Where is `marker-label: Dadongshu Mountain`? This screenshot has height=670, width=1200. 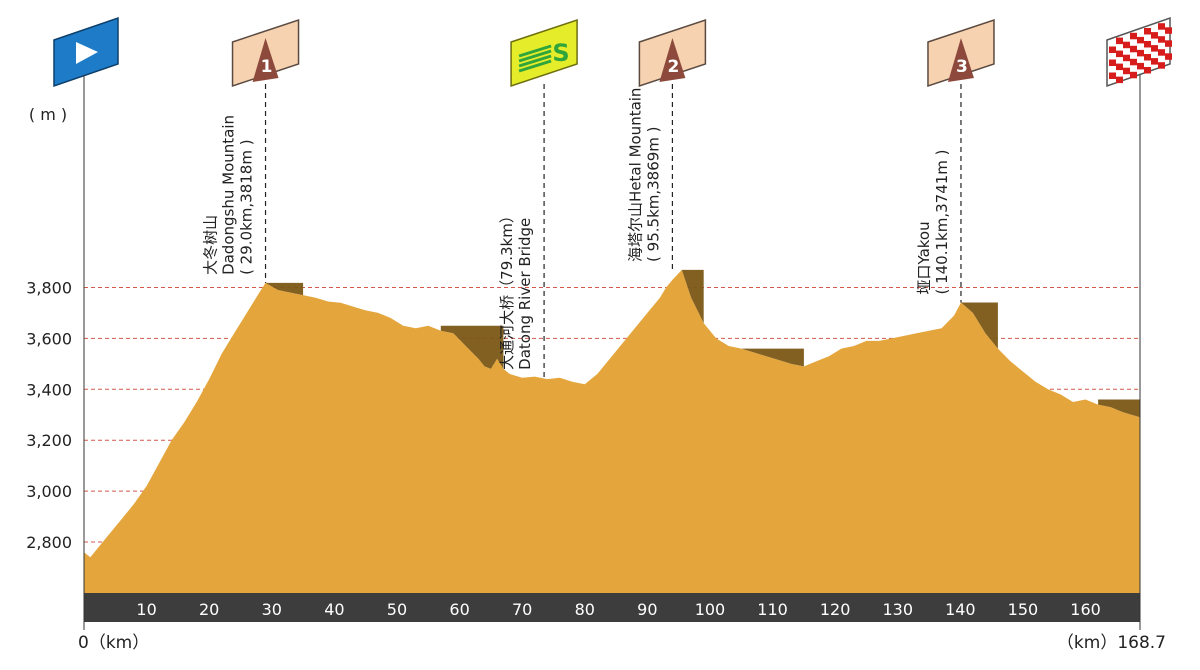 marker-label: Dadongshu Mountain is located at coordinates (229, 195).